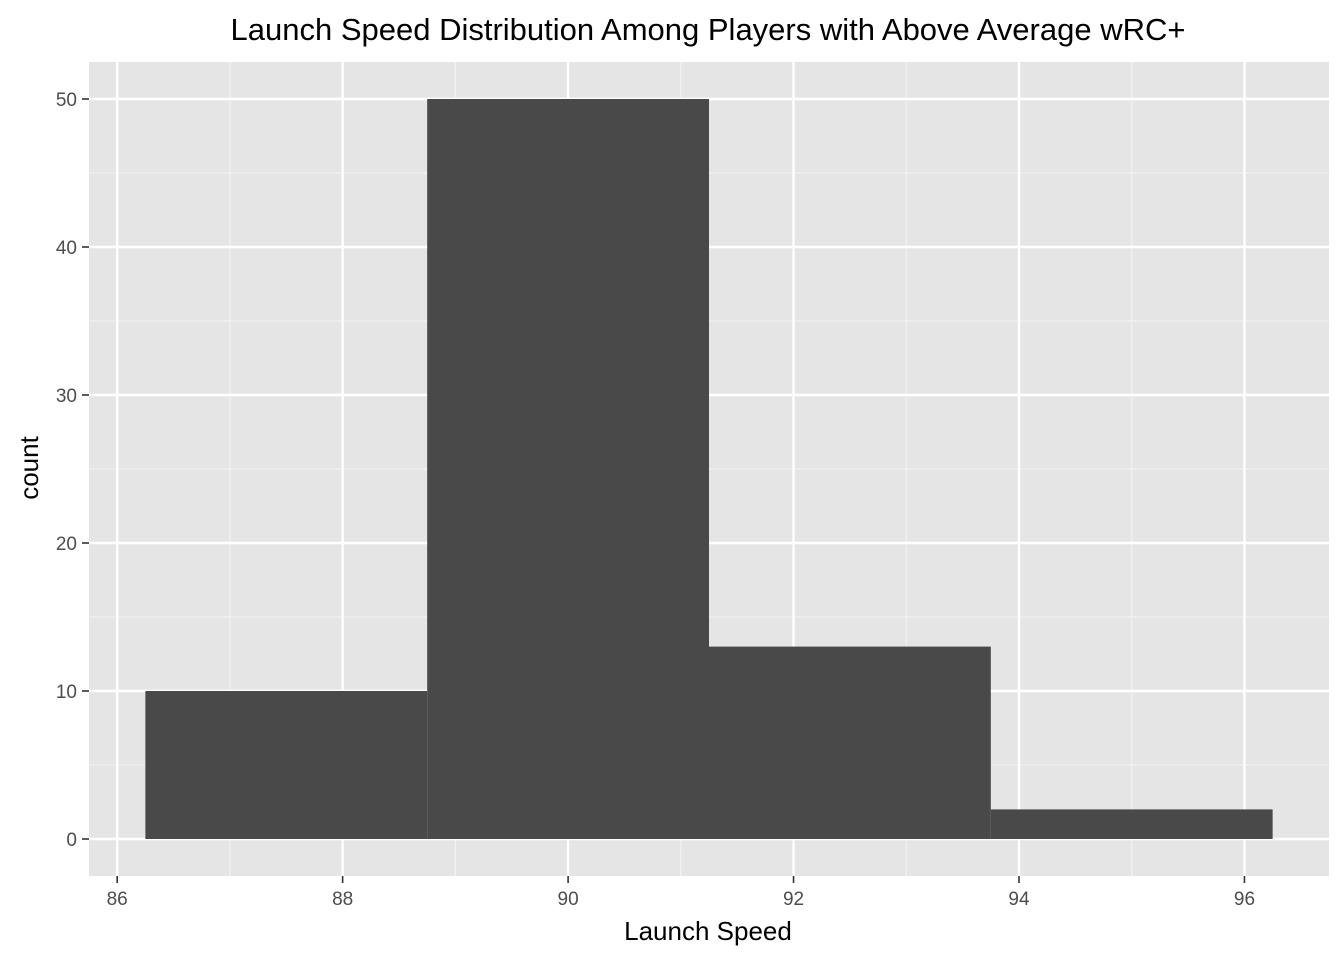  I want to click on x-tick-label: 86, so click(117, 899).